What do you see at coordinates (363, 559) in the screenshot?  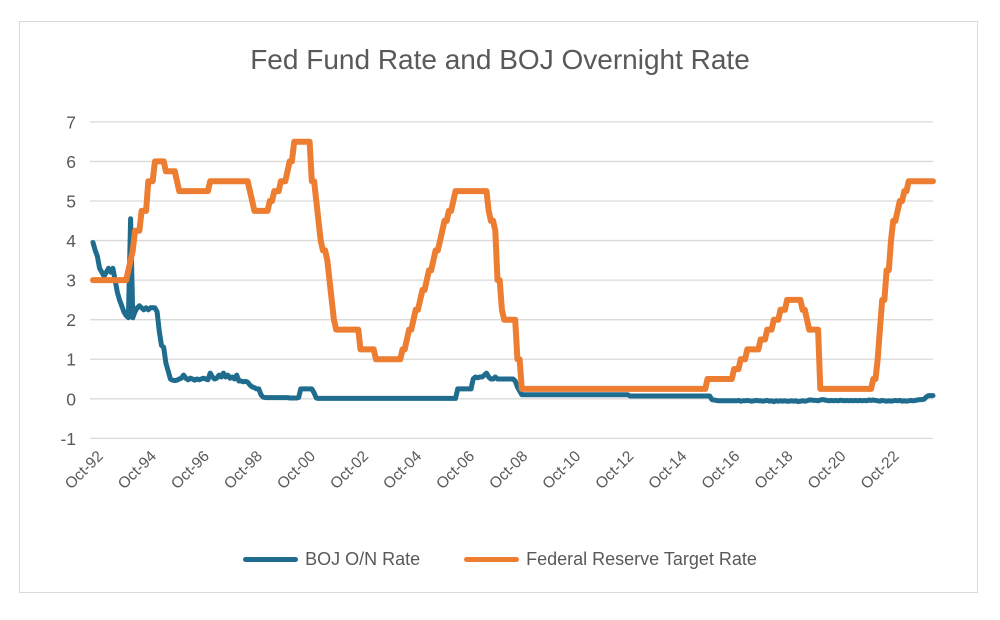 I see `legend-label-boj: BOJ O/N Rate` at bounding box center [363, 559].